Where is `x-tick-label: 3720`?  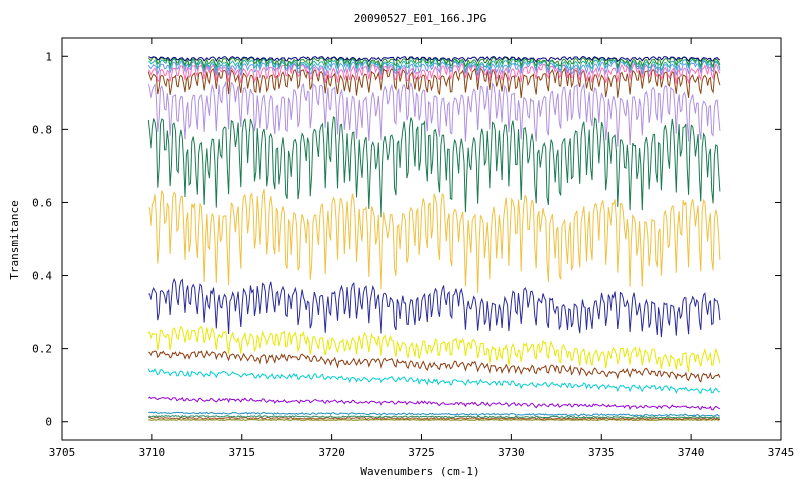 x-tick-label: 3720 is located at coordinates (331, 452).